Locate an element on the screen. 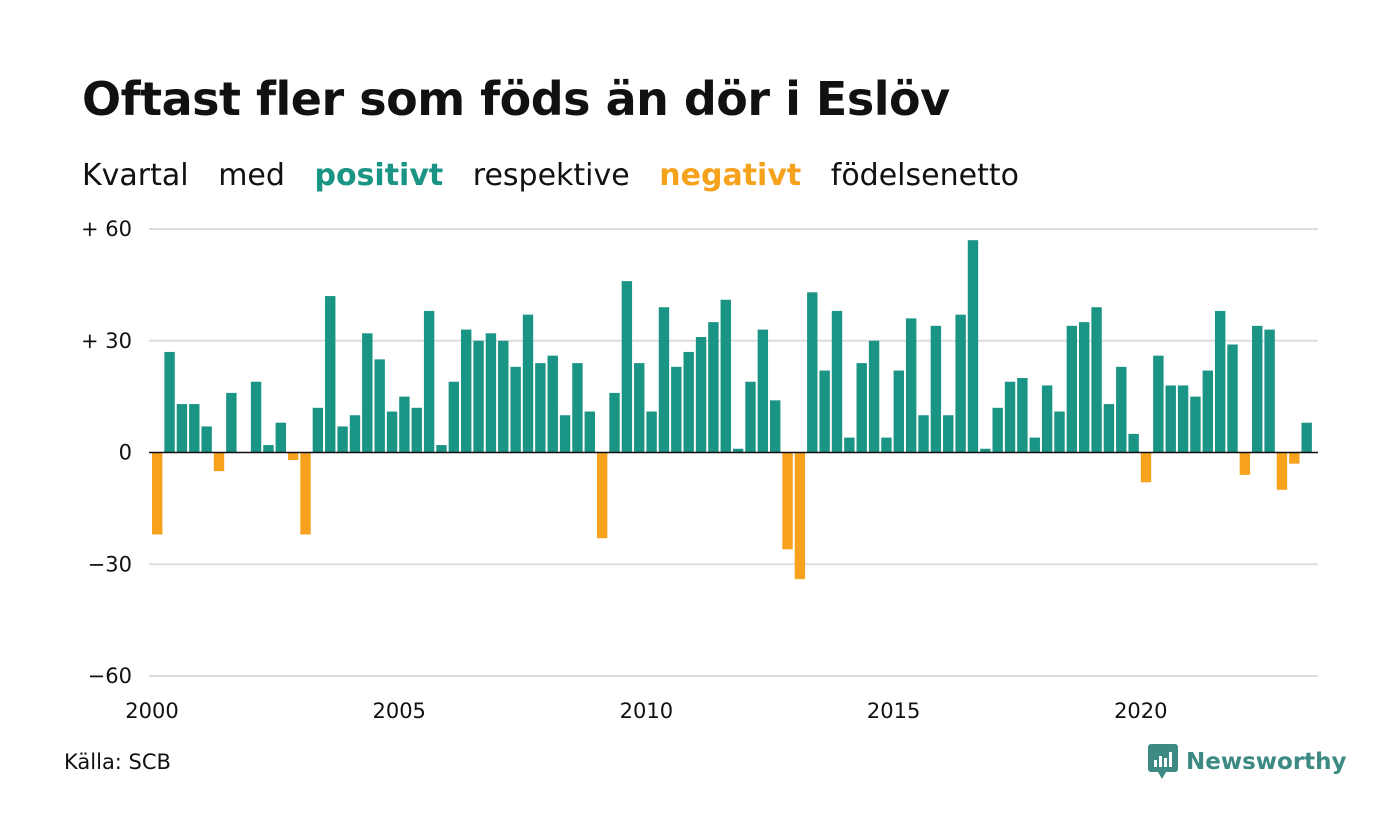 This screenshot has height=840, width=1400. y-tick-label: 0 is located at coordinates (125, 453).